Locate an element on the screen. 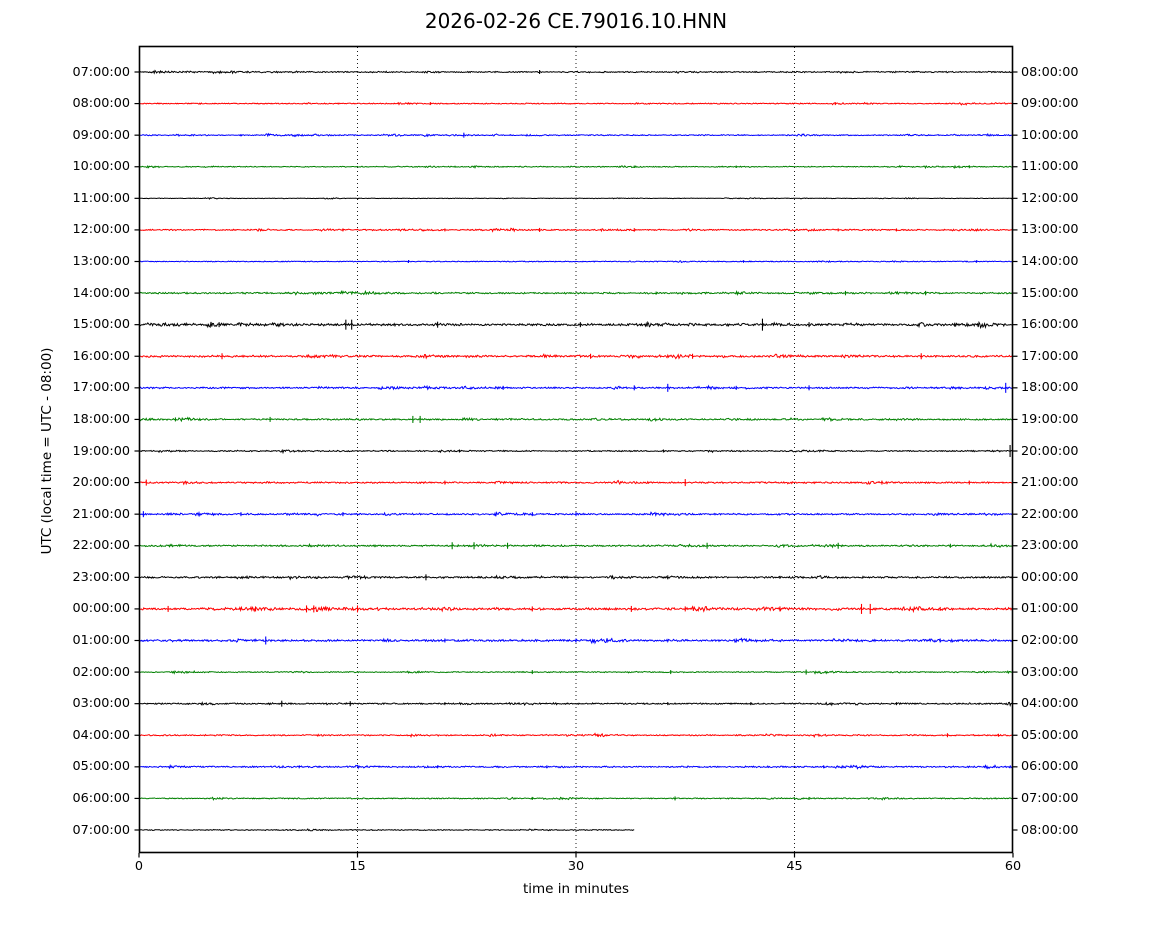 This screenshot has width=1150, height=950. utc-time-label: 15:00:00 is located at coordinates (101, 325).